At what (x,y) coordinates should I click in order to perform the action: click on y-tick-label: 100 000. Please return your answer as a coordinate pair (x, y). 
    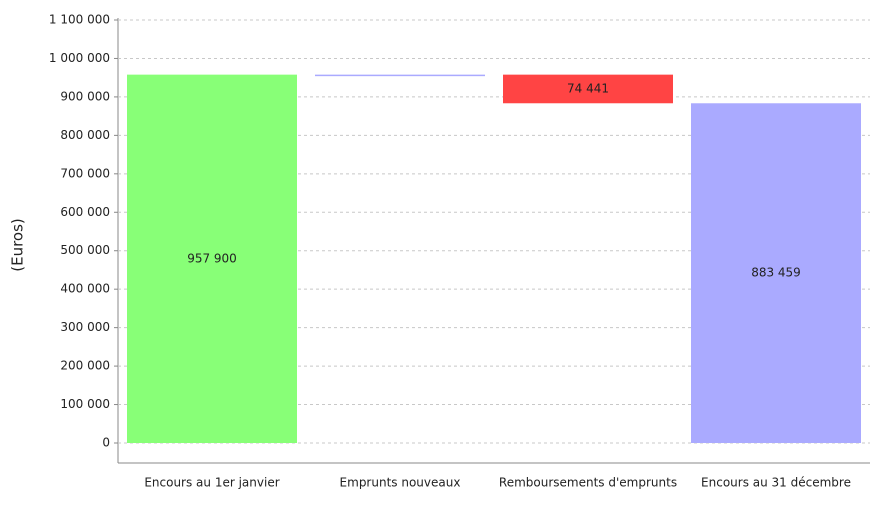
    Looking at the image, I should click on (85, 404).